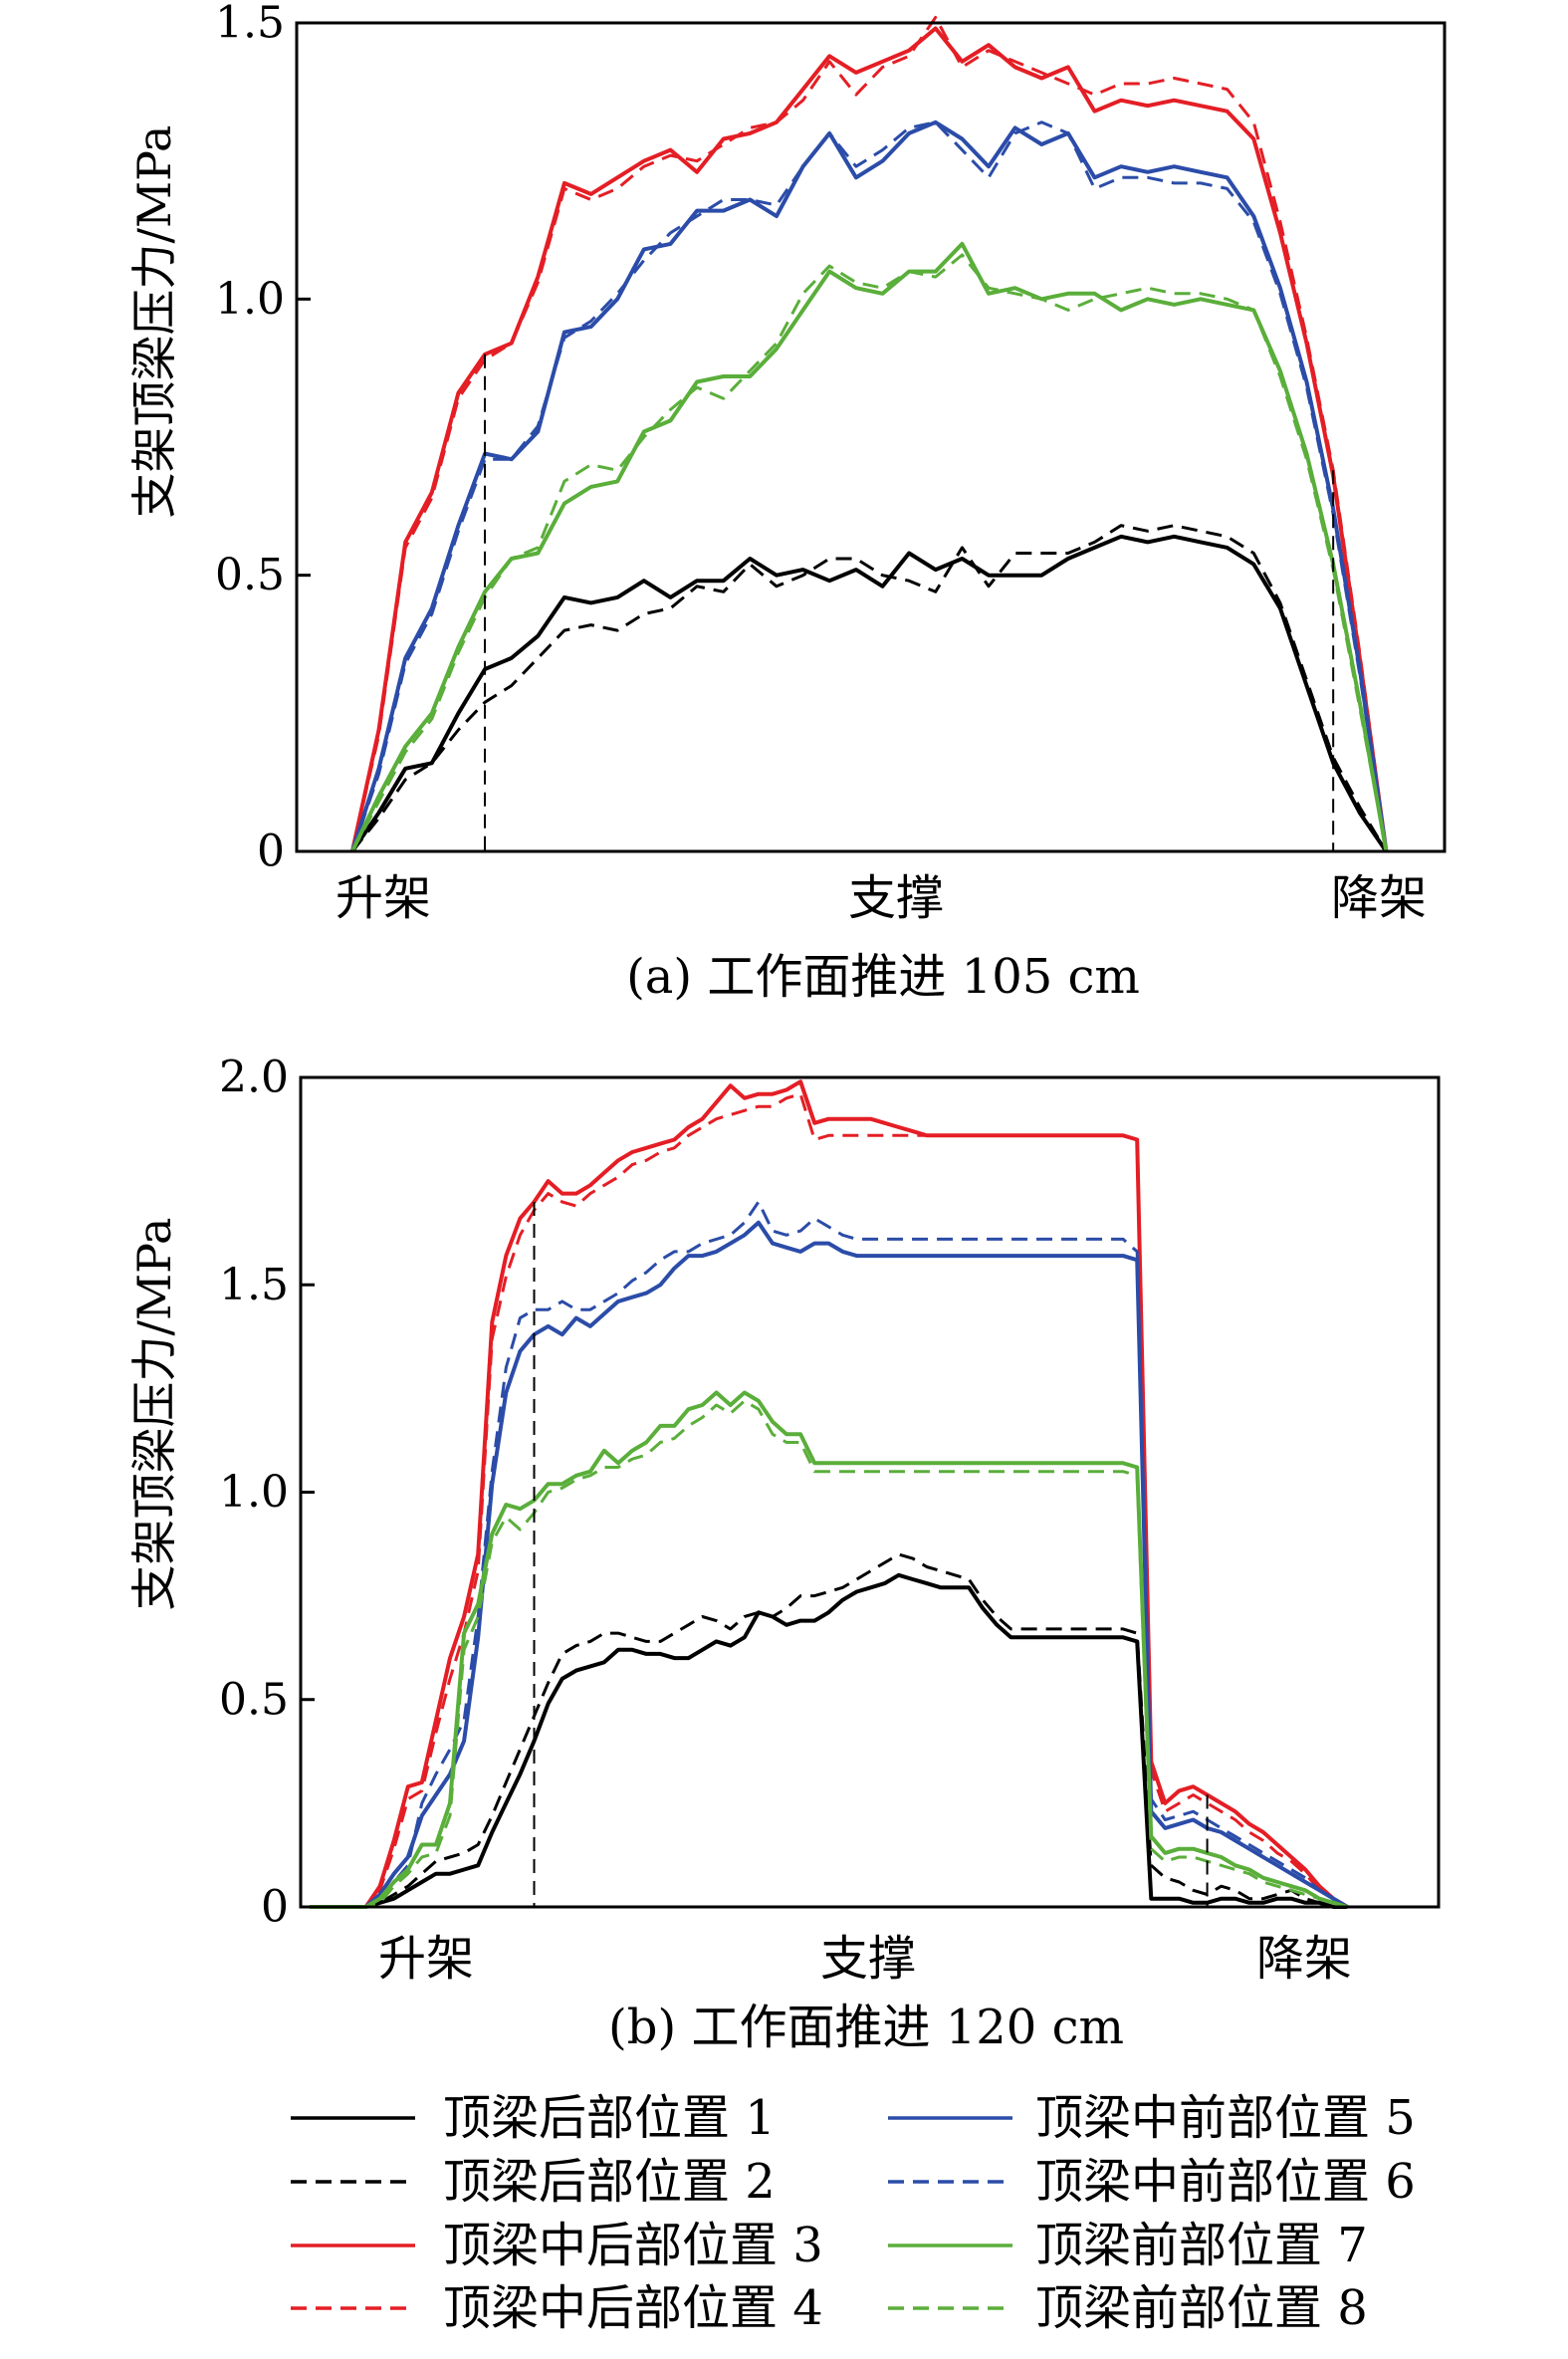 The height and width of the screenshot is (2359, 1568). Describe the element at coordinates (1226, 2182) in the screenshot. I see `legend-label-6: 顶梁中前部位置 6` at that location.